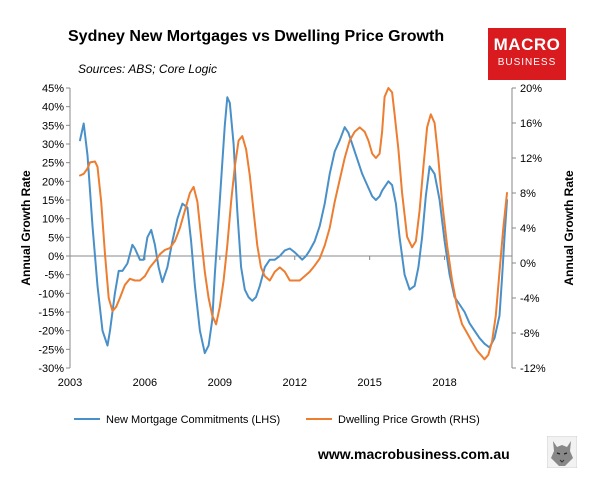 Image resolution: width=606 pixels, height=488 pixels. What do you see at coordinates (531, 89) in the screenshot?
I see `y-right-tick-label: 20%` at bounding box center [531, 89].